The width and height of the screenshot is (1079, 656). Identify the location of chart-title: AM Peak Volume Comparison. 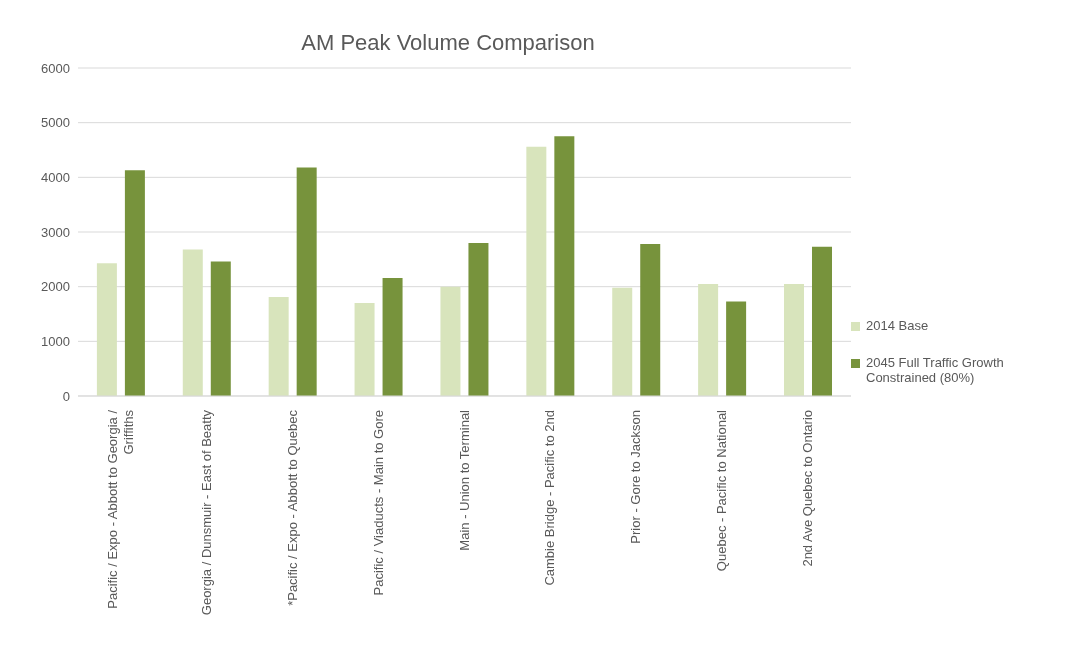
(448, 42).